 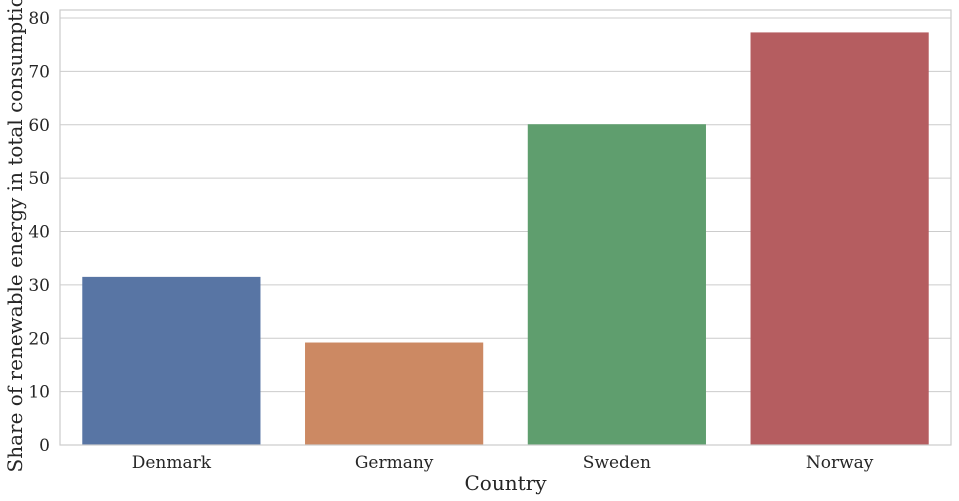 What do you see at coordinates (39, 393) in the screenshot?
I see `y-tick-label: 10` at bounding box center [39, 393].